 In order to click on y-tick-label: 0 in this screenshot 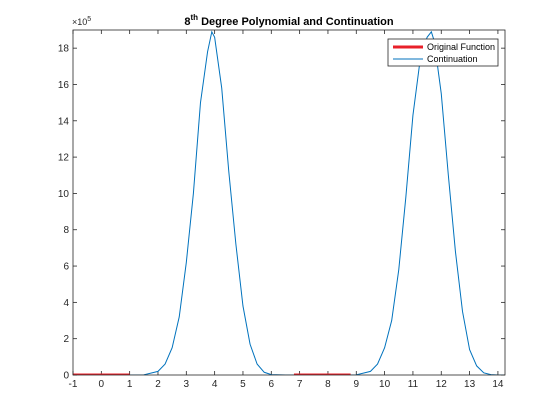, I will do `click(66, 376)`.